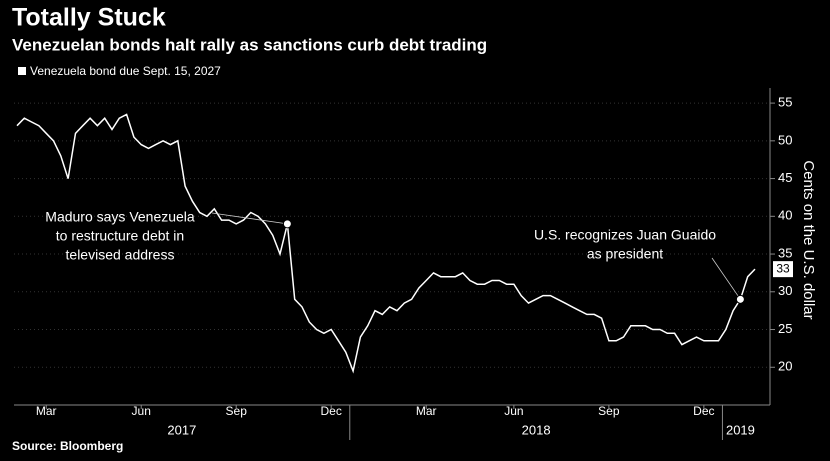 The image size is (830, 461). Describe the element at coordinates (89, 18) in the screenshot. I see `chart-title: Totally Stuck` at that location.